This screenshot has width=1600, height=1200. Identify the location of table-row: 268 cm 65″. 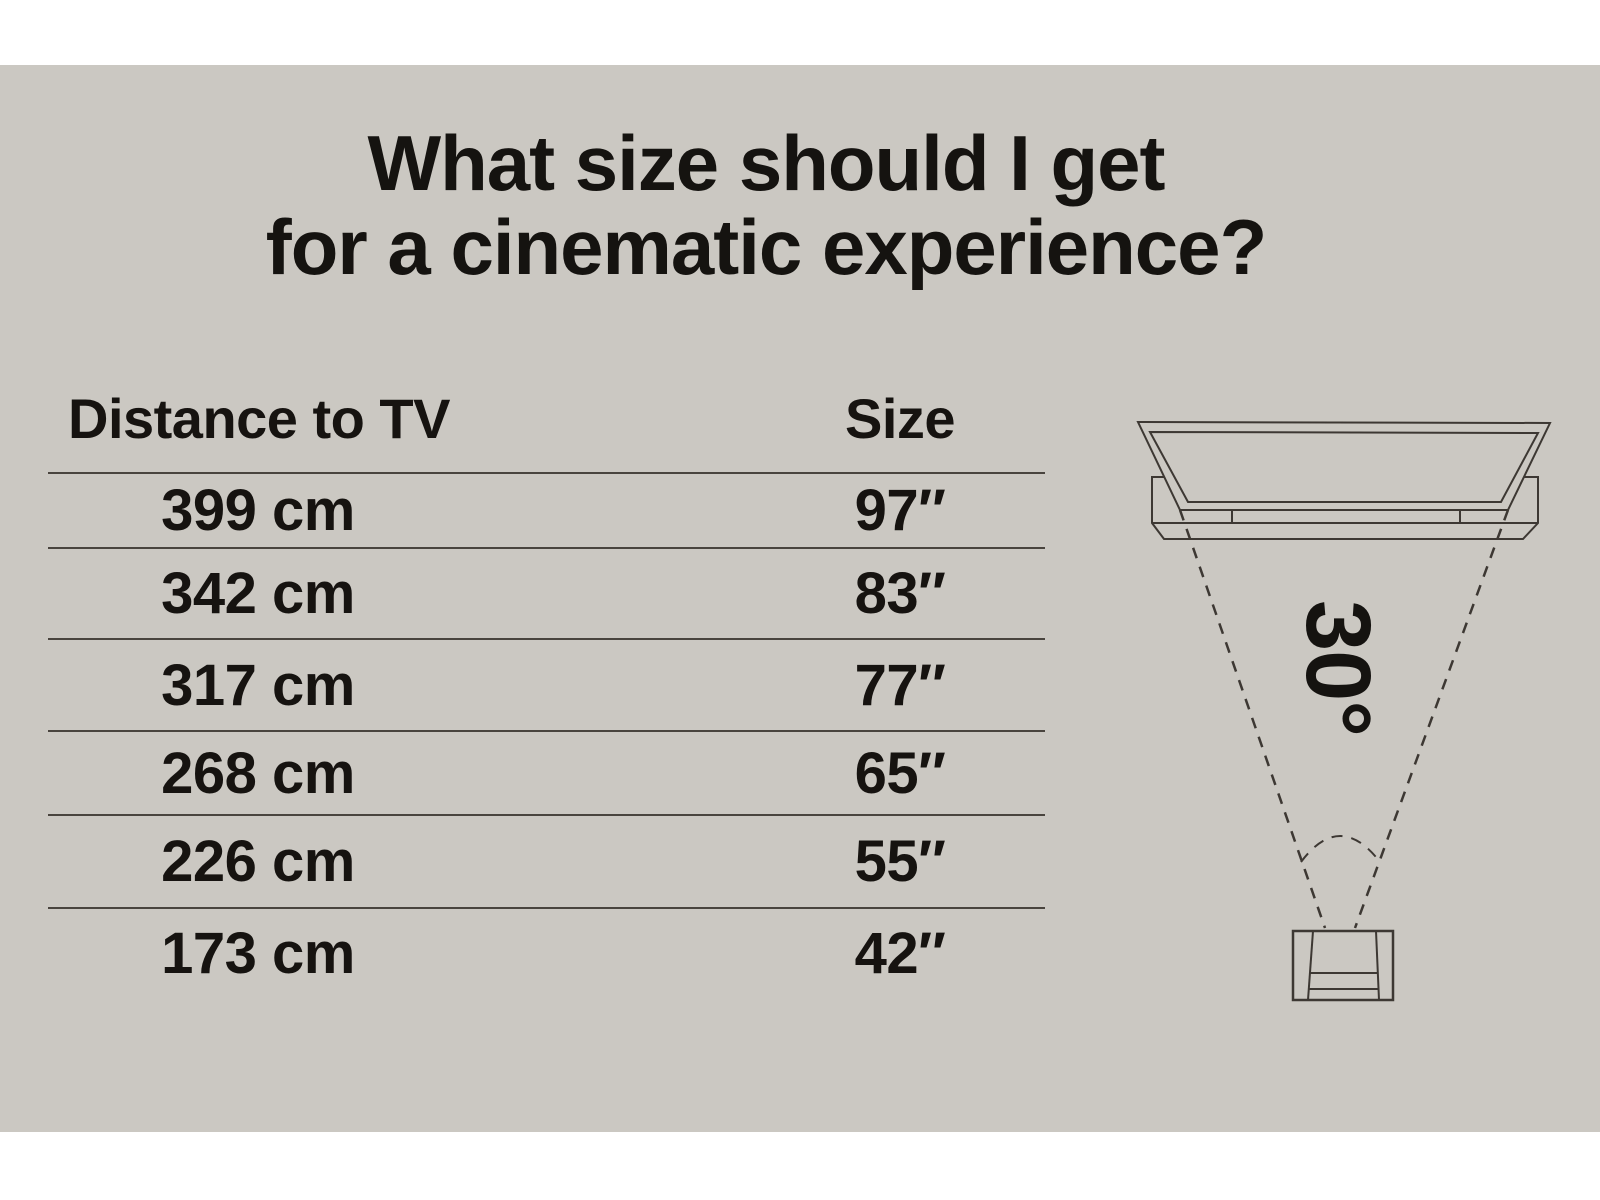
(546, 774).